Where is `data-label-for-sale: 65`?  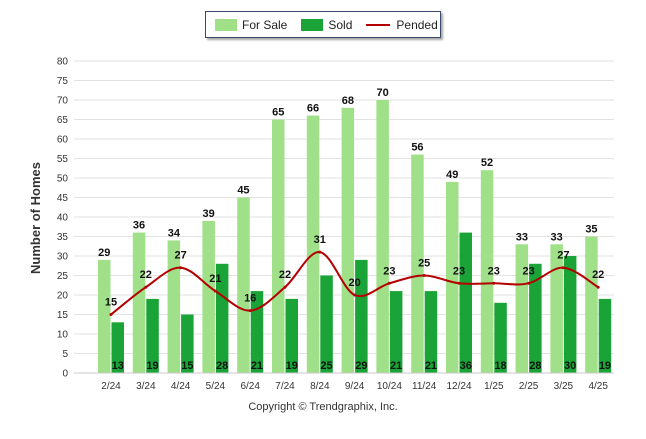 data-label-for-sale: 65 is located at coordinates (278, 113).